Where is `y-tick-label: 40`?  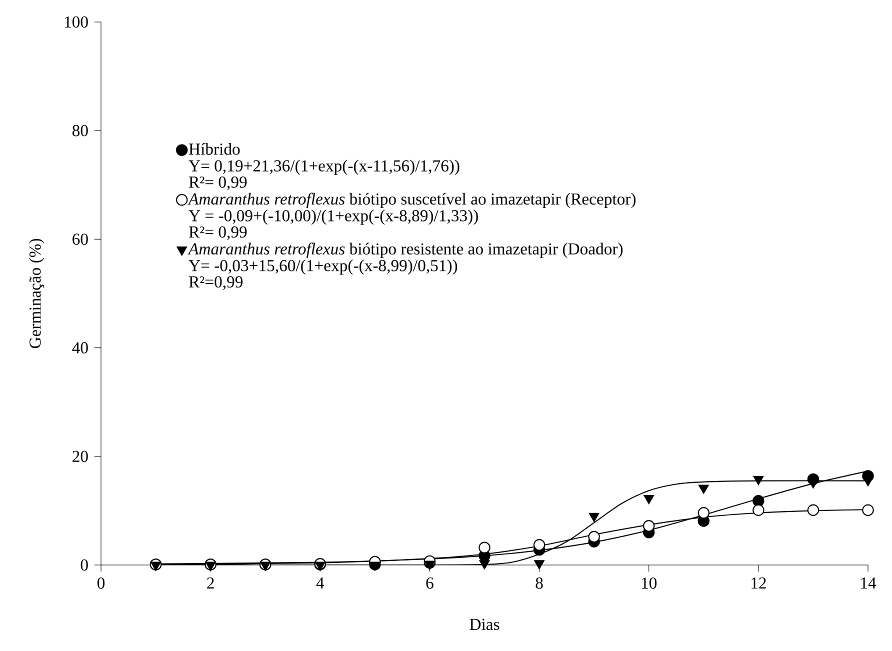 y-tick-label: 40 is located at coordinates (80, 348).